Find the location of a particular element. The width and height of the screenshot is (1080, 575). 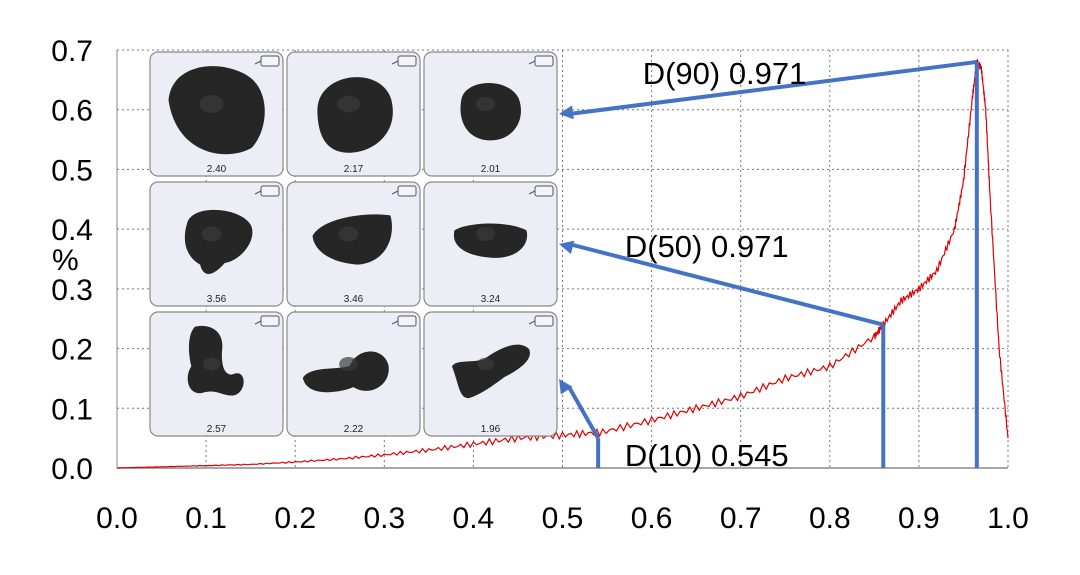

x-tick-label: 0.7 is located at coordinates (741, 518).